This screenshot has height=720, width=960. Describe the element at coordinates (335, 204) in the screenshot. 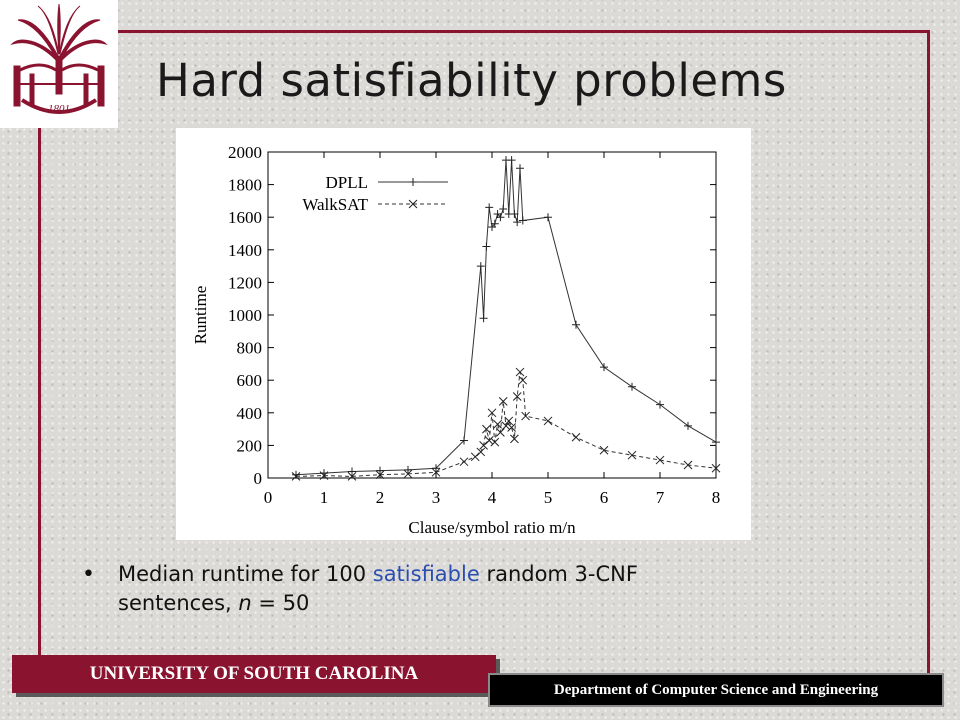

I see `legend-label: WalkSAT` at that location.